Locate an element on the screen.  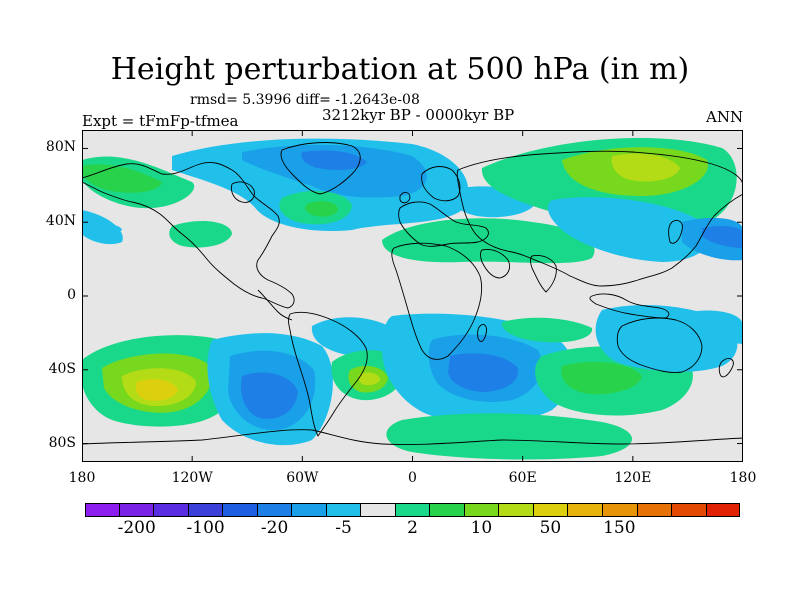
colorbar-label: -5 is located at coordinates (343, 528).